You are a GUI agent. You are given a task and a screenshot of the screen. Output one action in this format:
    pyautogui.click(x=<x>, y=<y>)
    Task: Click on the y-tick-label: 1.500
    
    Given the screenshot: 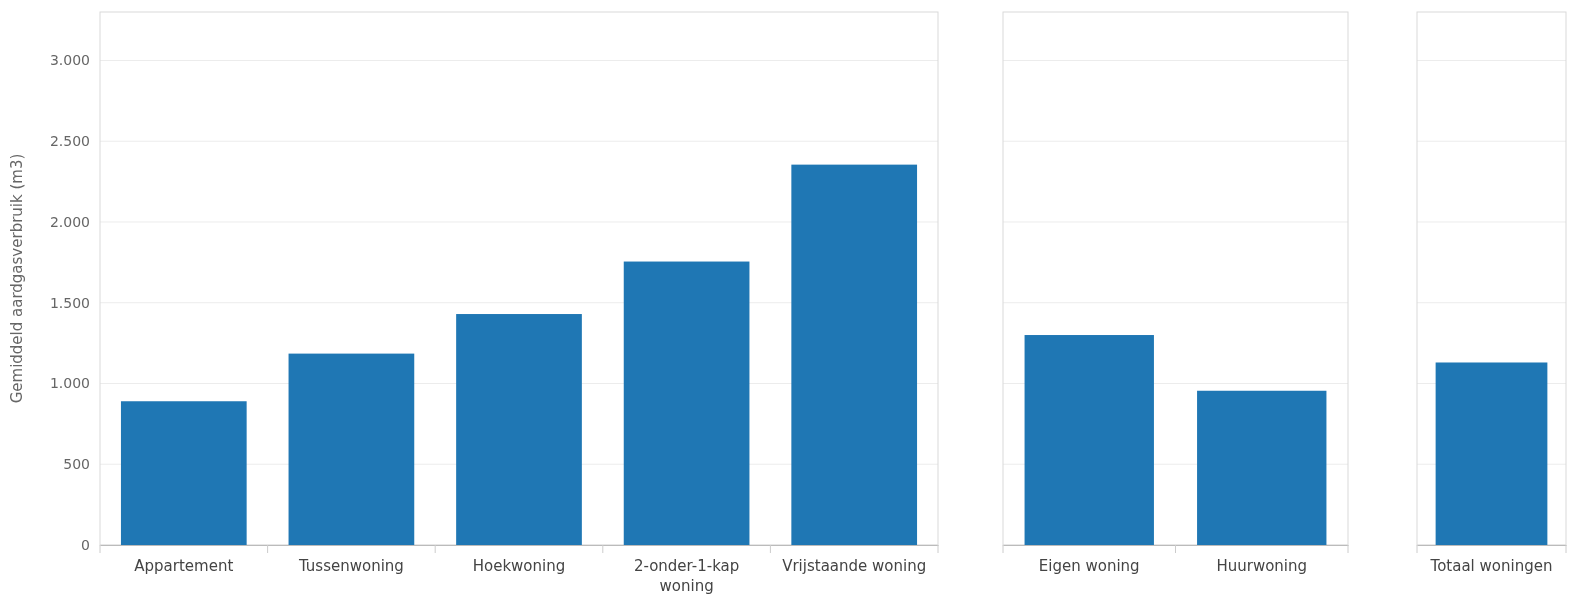 What is the action you would take?
    pyautogui.click(x=69, y=302)
    